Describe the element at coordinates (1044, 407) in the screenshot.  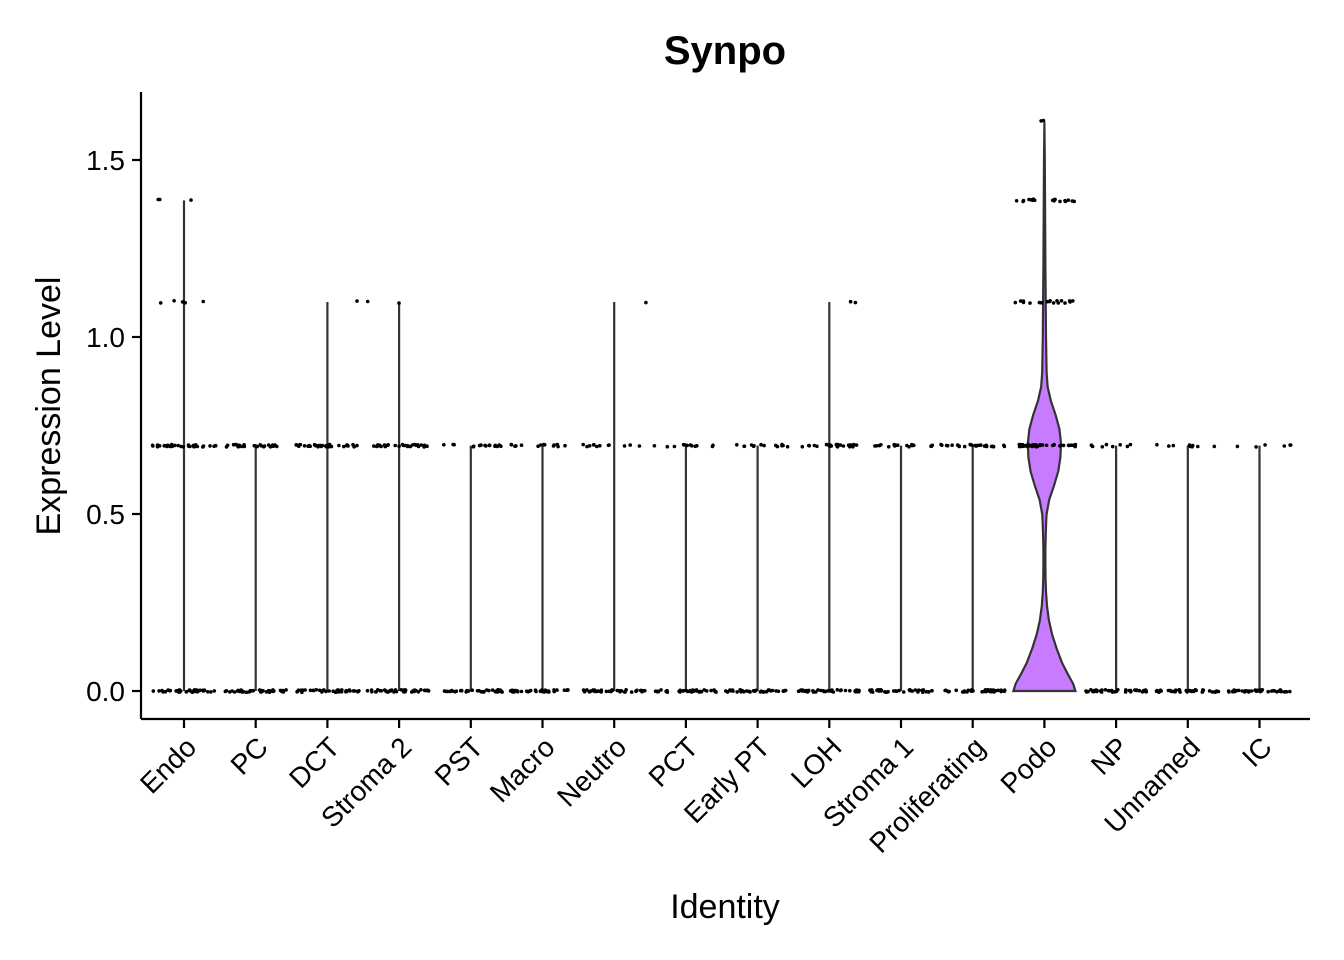
I see `violin-podo` at that location.